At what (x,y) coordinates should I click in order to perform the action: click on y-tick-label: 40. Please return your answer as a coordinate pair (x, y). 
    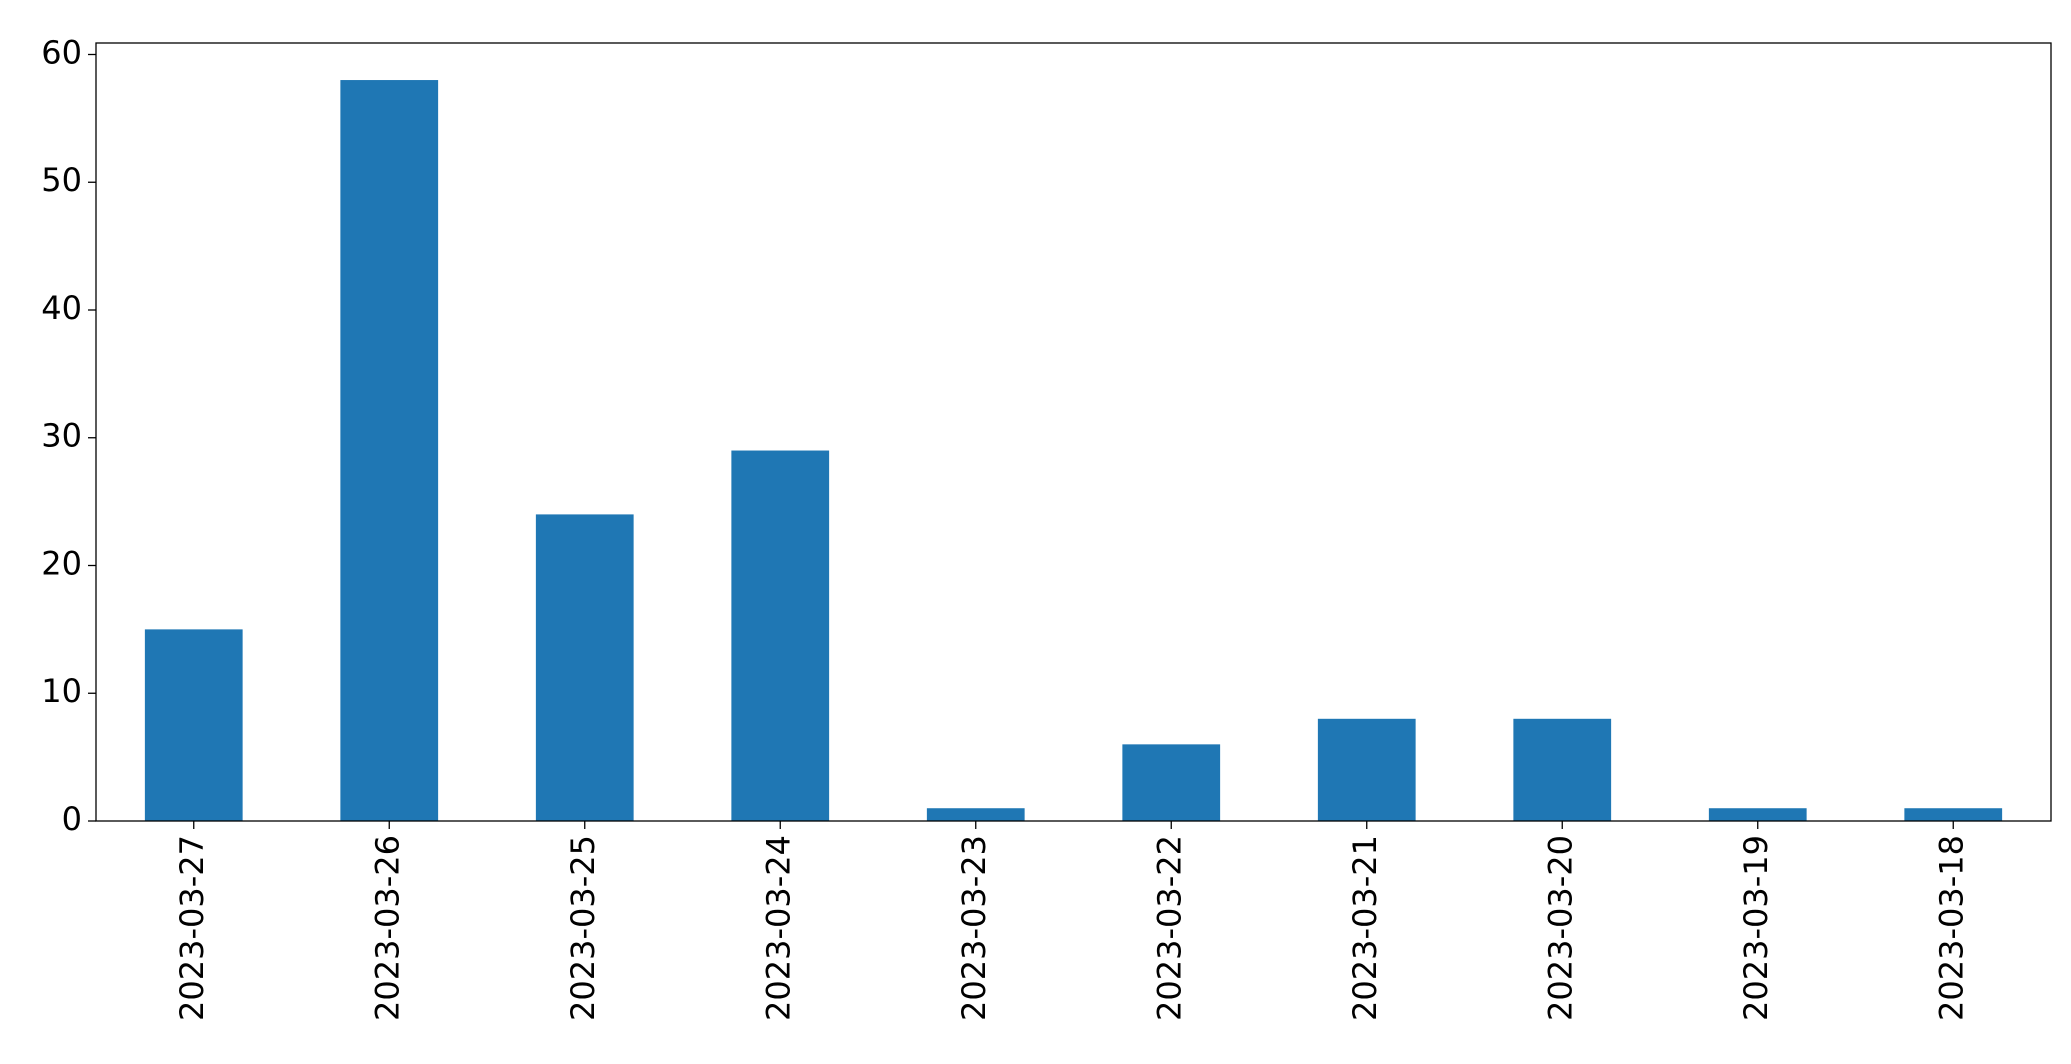
    Looking at the image, I should click on (61, 308).